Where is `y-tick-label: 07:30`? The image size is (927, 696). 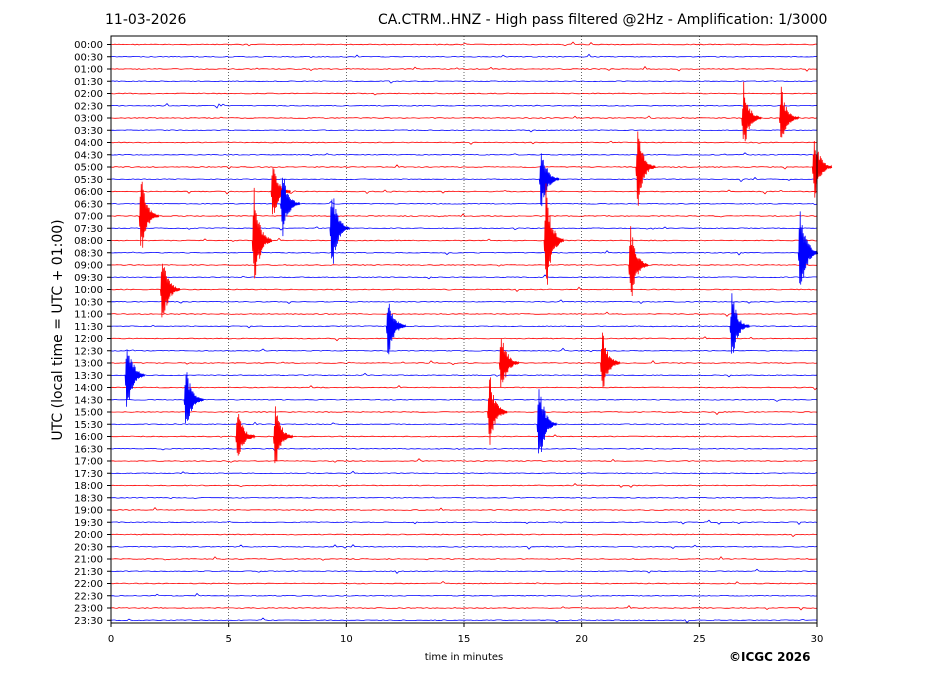 y-tick-label: 07:30 is located at coordinates (88, 229).